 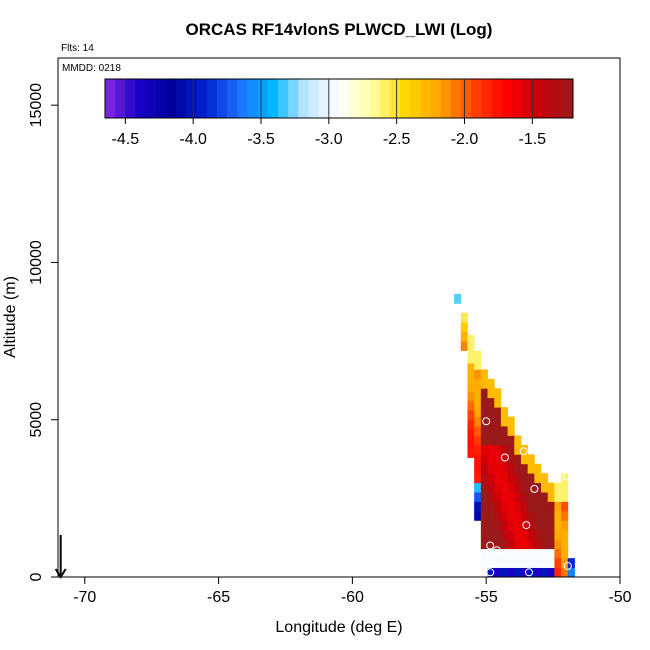 I want to click on heatmap-cells, so click(x=514, y=435).